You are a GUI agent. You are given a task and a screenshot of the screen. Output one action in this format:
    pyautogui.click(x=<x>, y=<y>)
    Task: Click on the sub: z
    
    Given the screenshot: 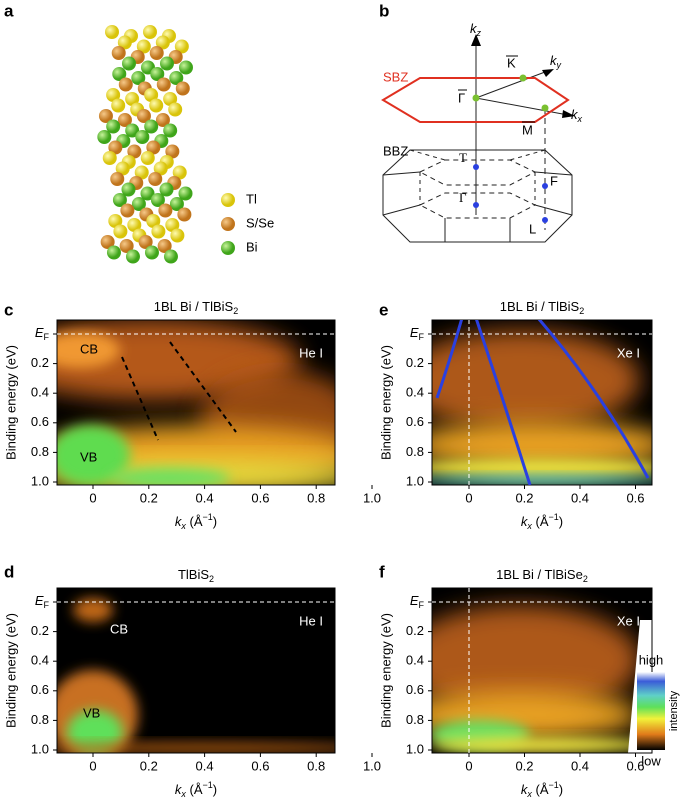 What is the action you would take?
    pyautogui.click(x=479, y=33)
    